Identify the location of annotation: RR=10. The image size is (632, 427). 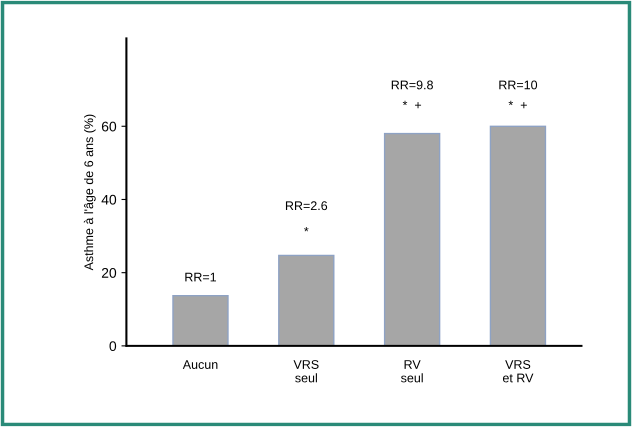
(518, 85).